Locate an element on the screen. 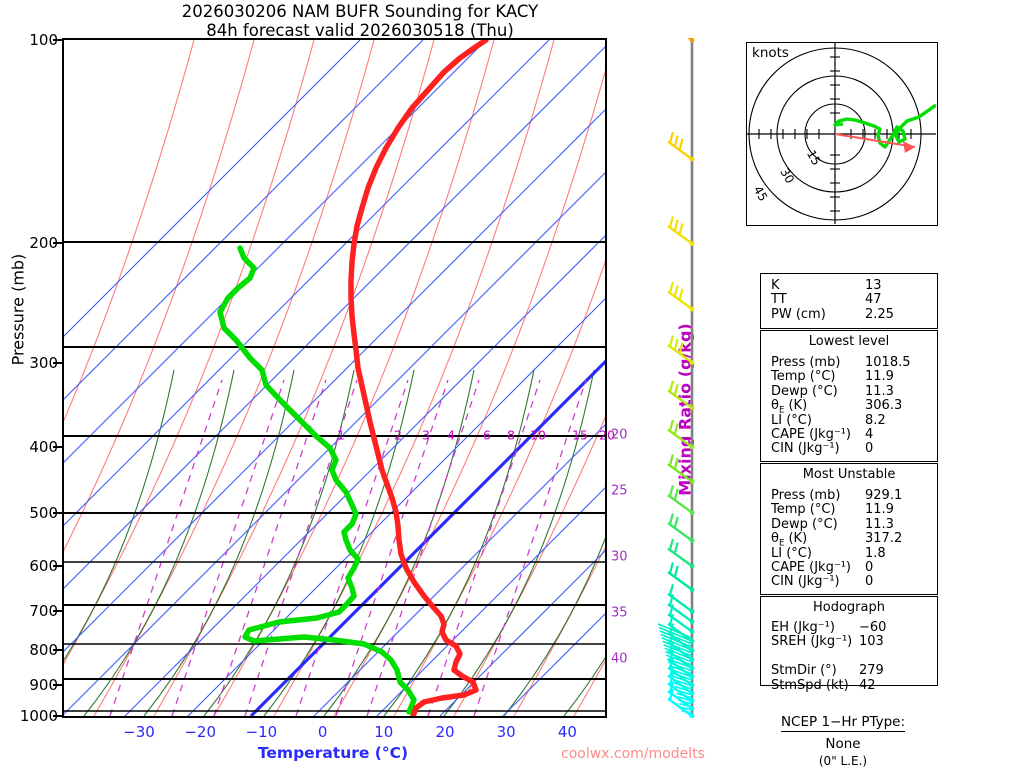 The image size is (1024, 768). pressure-axis: 100 200 300 400 500 600 700 800 900 1000 is located at coordinates (31, 384).